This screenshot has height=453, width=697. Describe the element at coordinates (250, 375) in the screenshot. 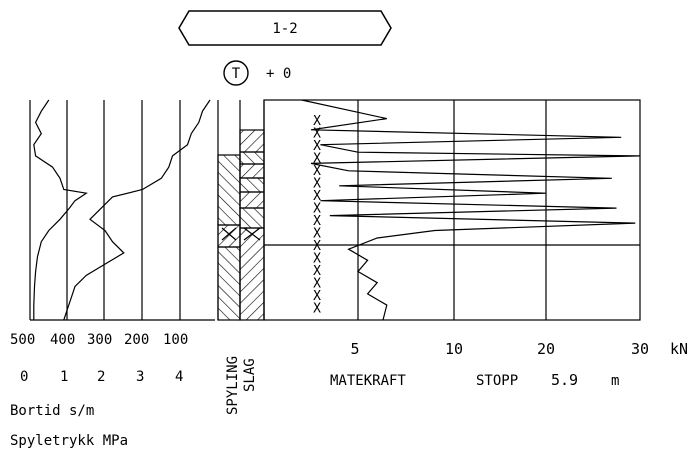

I see `slag-label: SLAG` at that location.